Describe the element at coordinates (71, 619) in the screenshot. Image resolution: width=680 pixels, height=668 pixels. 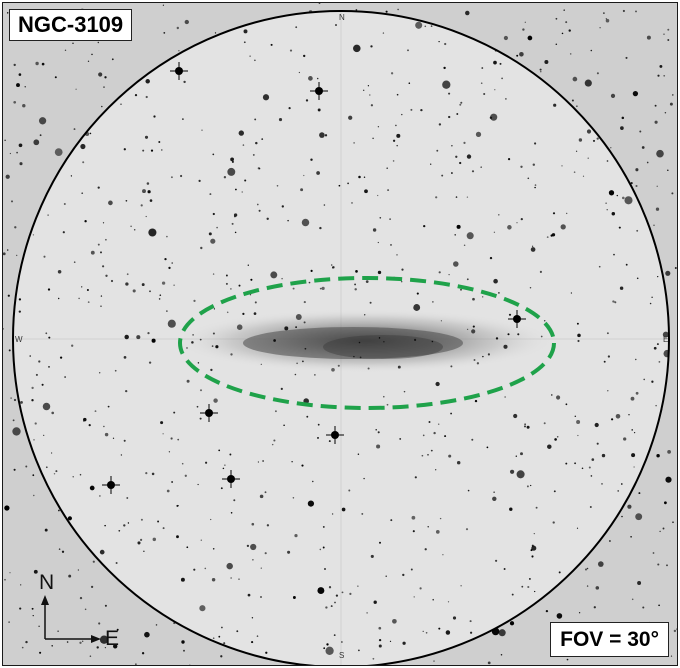
I see `compass-arrows` at that location.